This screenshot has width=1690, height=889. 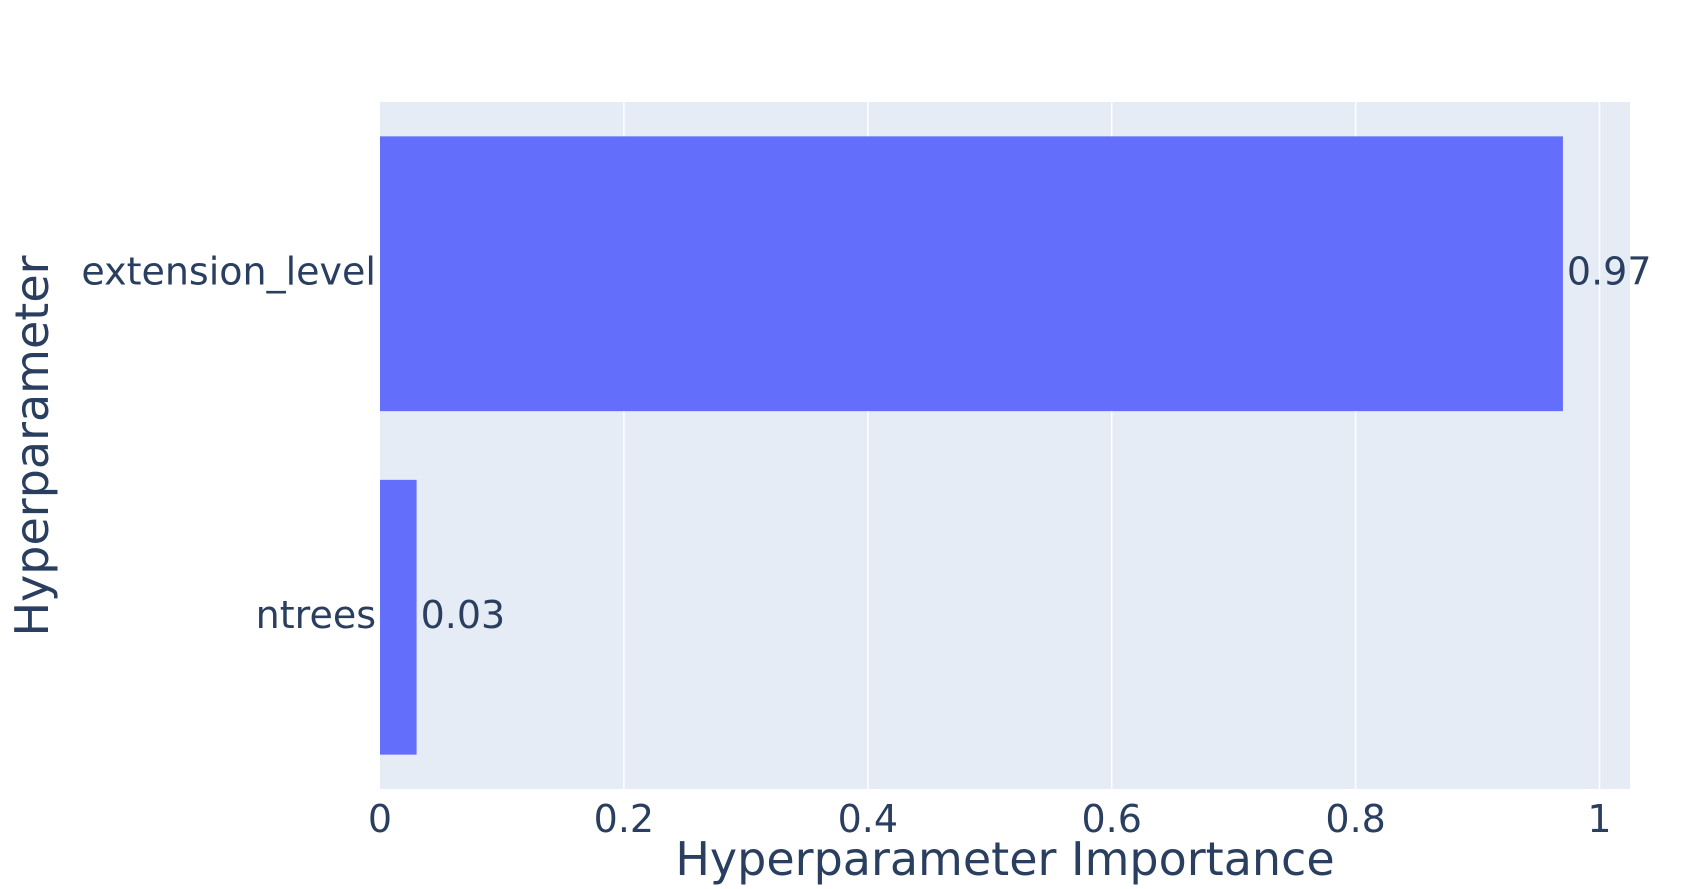 What do you see at coordinates (868, 819) in the screenshot?
I see `x-tick-label: 0.4` at bounding box center [868, 819].